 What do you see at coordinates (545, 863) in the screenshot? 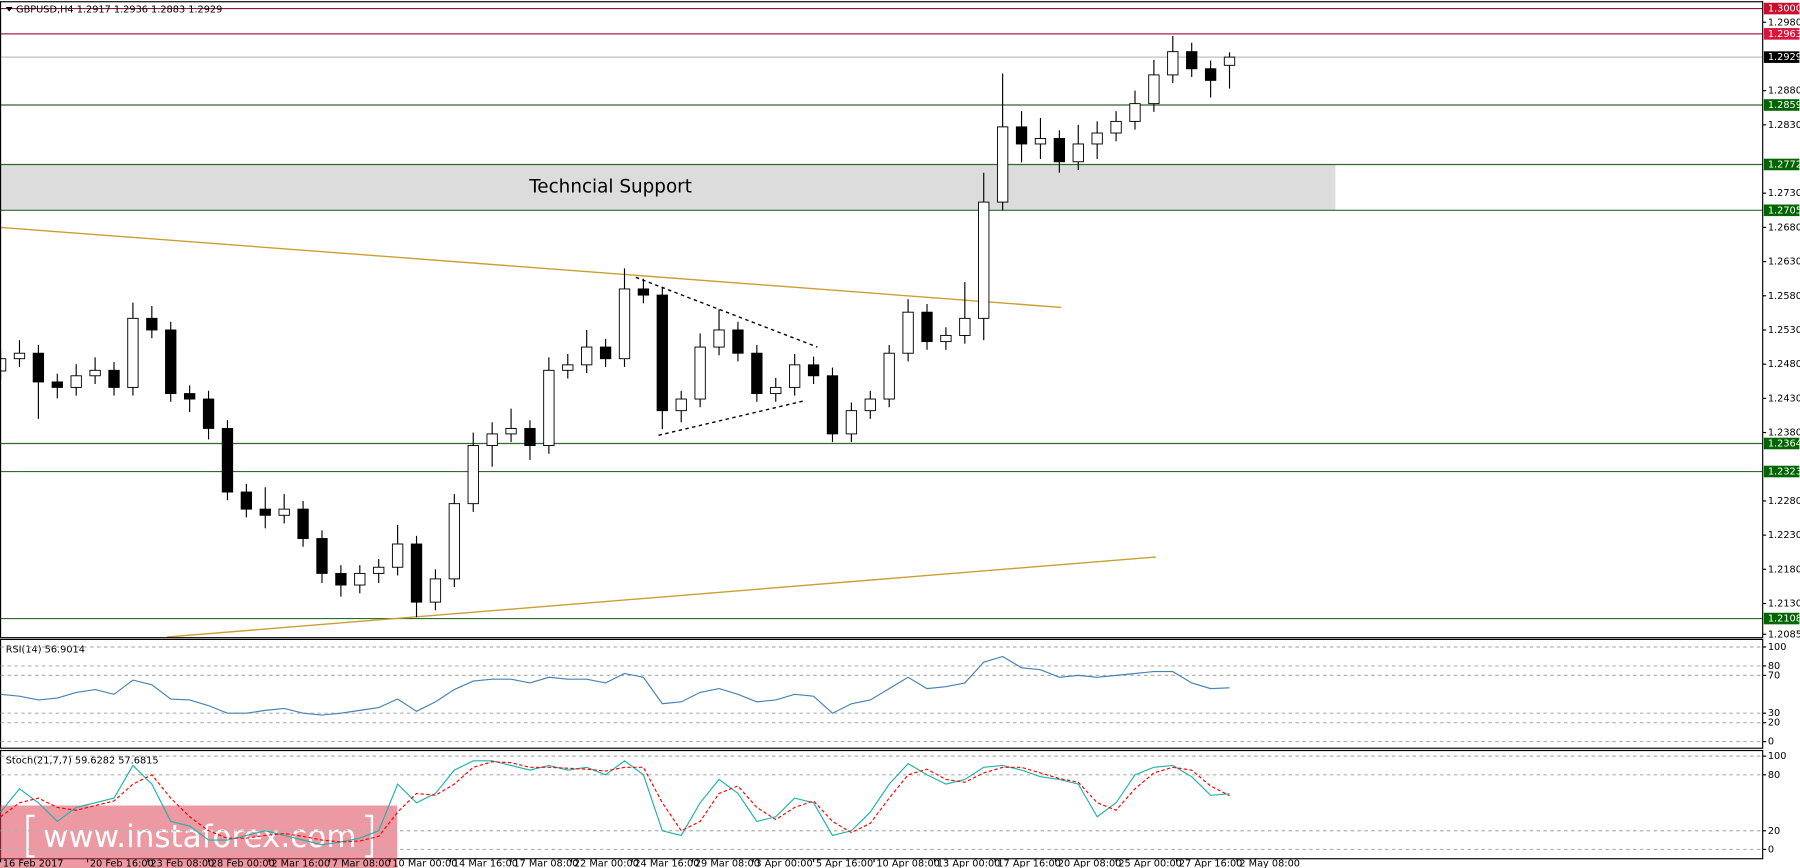
I see `x-tick-label: 17 Mar 08:00` at bounding box center [545, 863].